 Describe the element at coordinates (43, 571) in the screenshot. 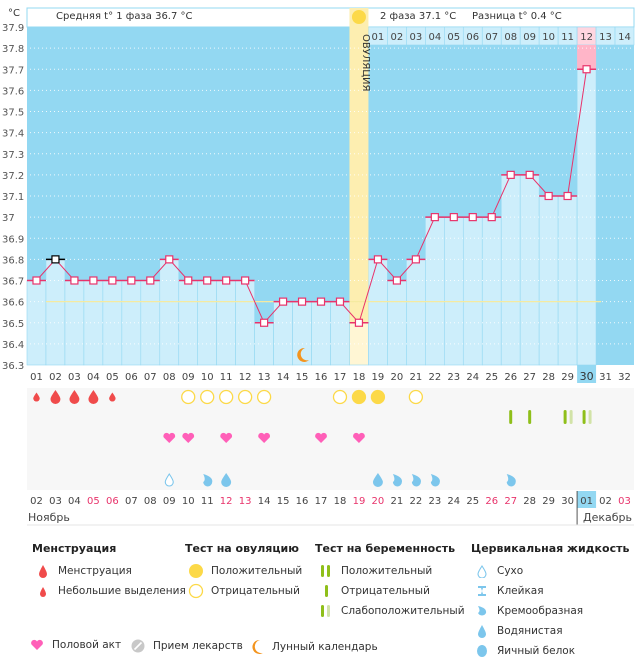

I see `drop-icon` at that location.